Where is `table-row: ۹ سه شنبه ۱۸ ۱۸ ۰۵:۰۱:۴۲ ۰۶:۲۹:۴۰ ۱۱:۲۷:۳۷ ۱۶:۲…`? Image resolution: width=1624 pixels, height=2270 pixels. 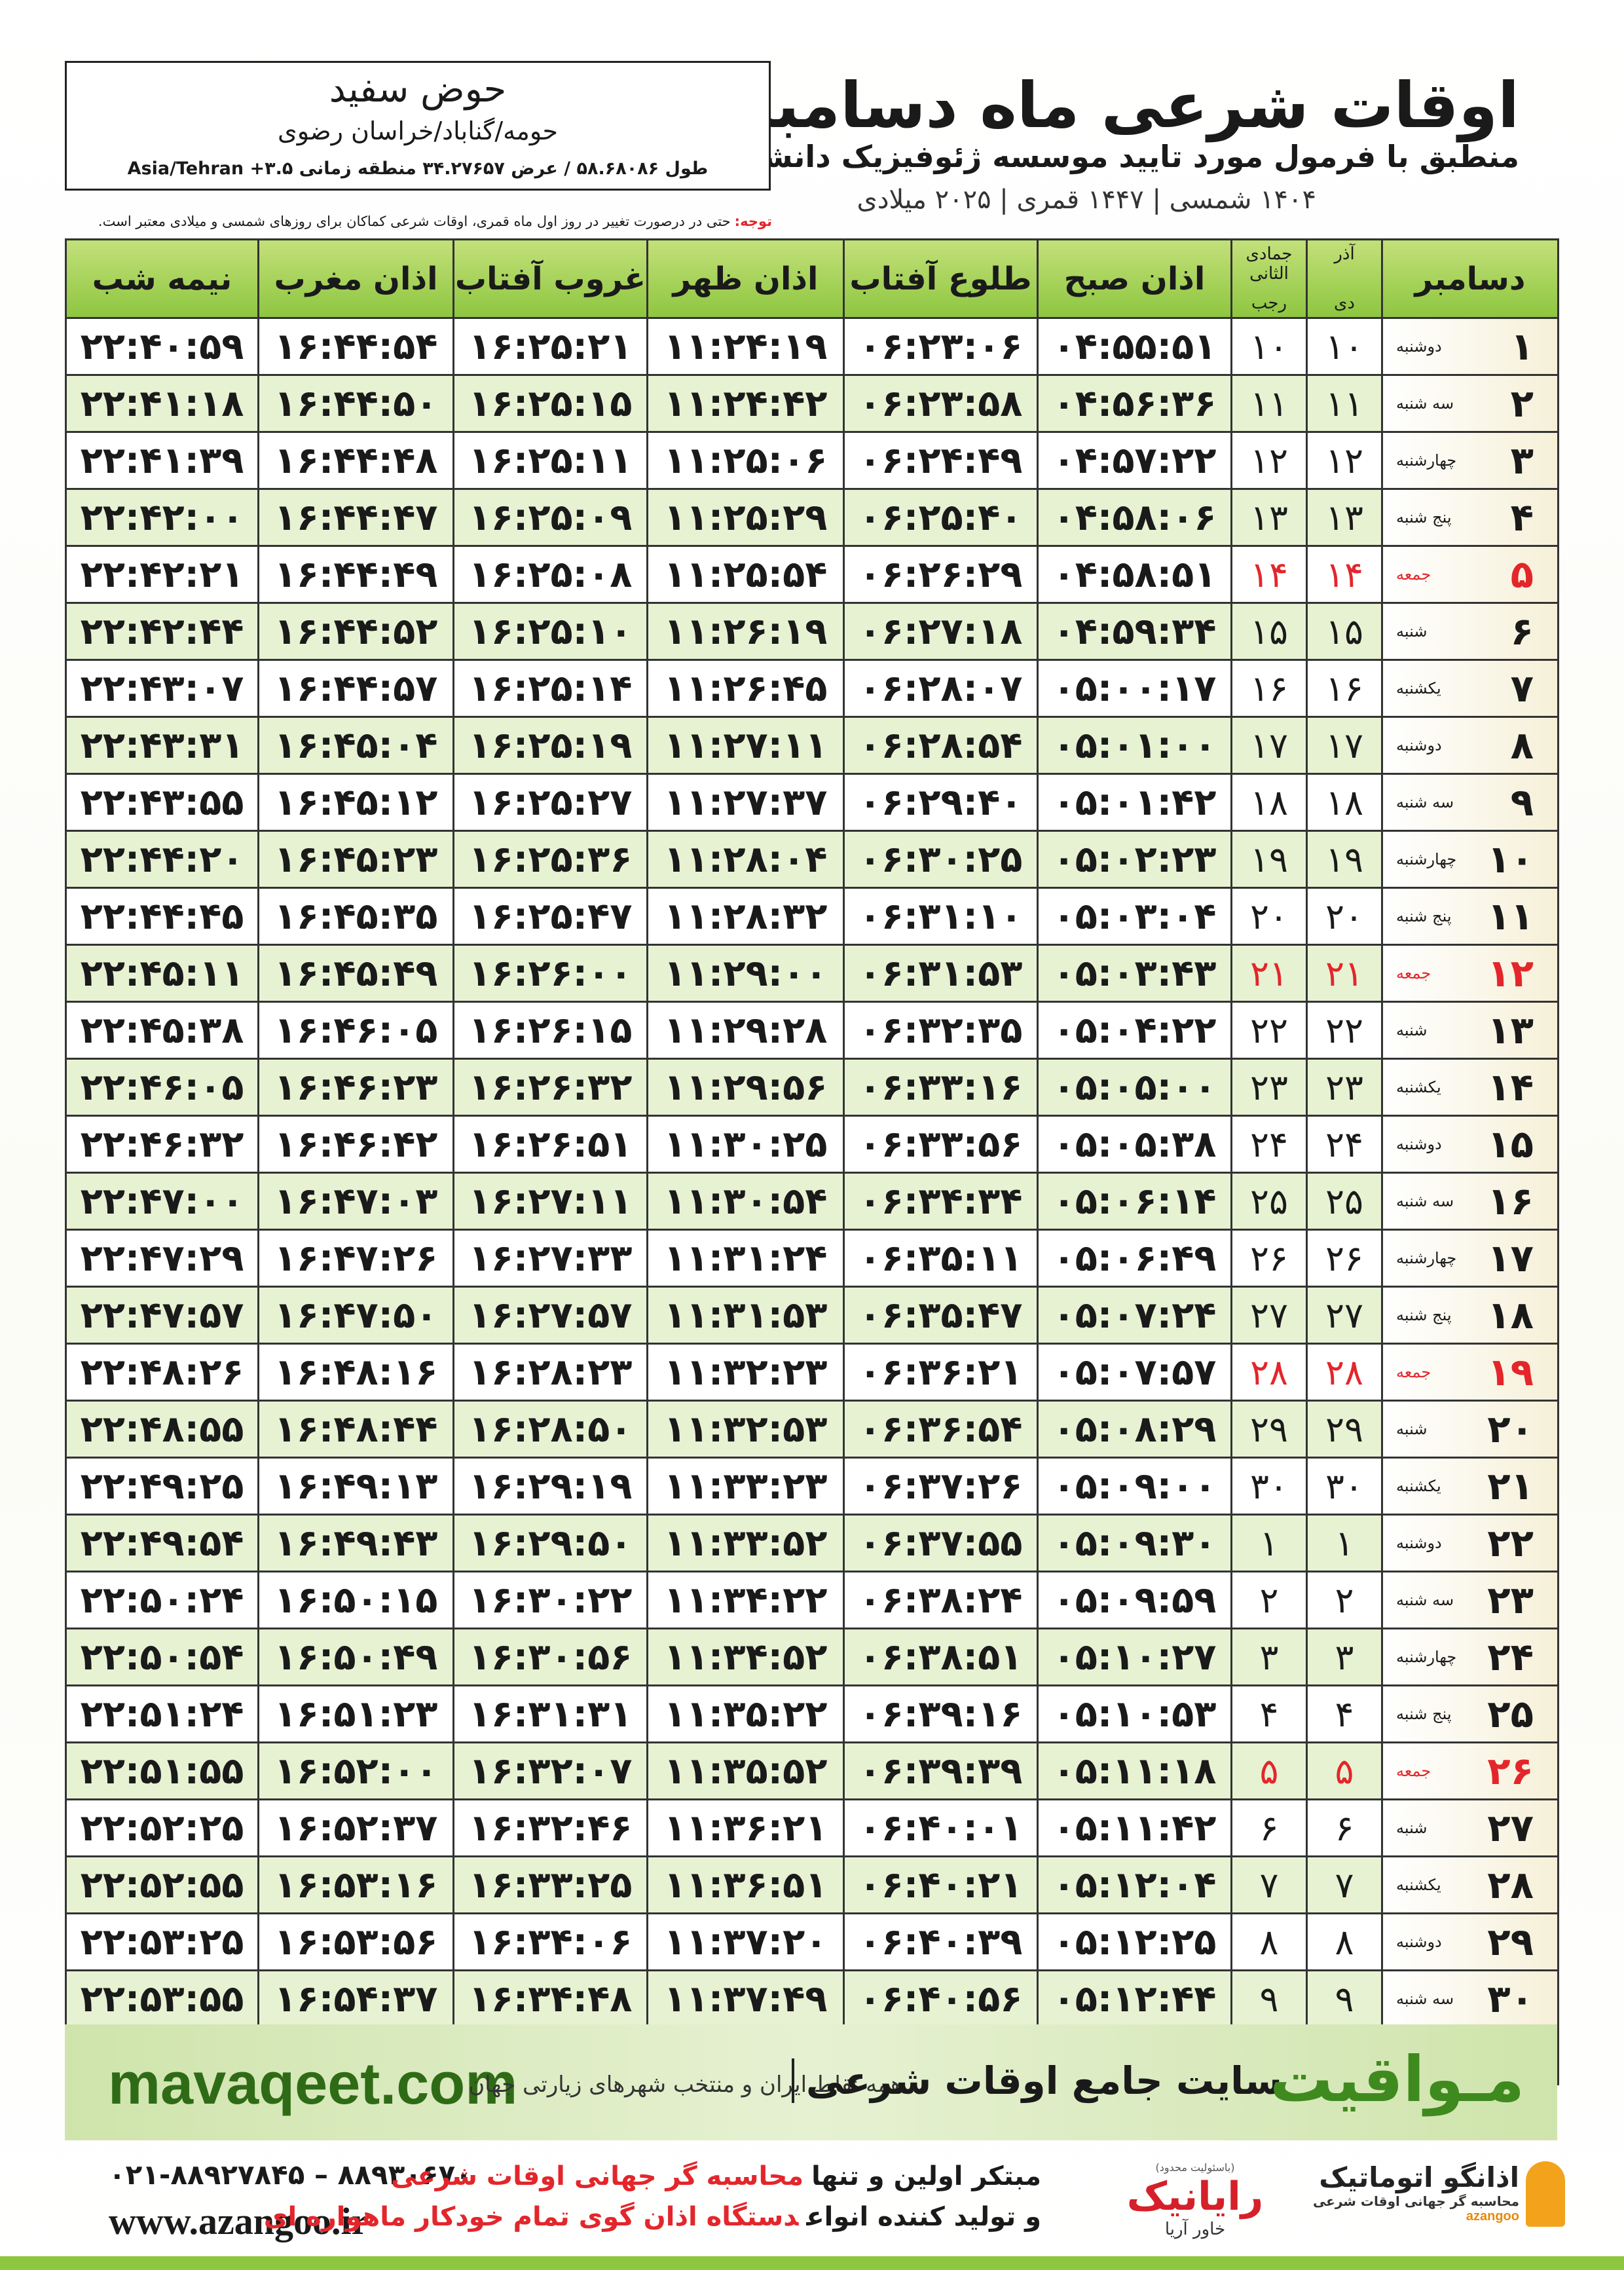 table-row: ۹ سه شنبه ۱۸ ۱۸ ۰۵:۰۱:۴۲ ۰۶:۲۹:۴۰ ۱۱:۲۷:۳۷ ۱۶:۲… is located at coordinates (812, 802).